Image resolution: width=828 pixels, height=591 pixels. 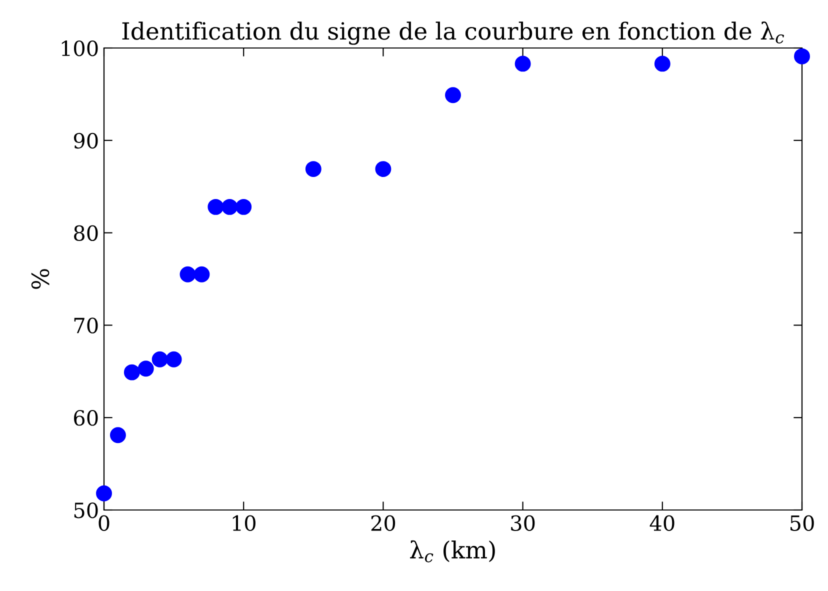 What do you see at coordinates (40, 279) in the screenshot?
I see `y-axis-title: %` at bounding box center [40, 279].